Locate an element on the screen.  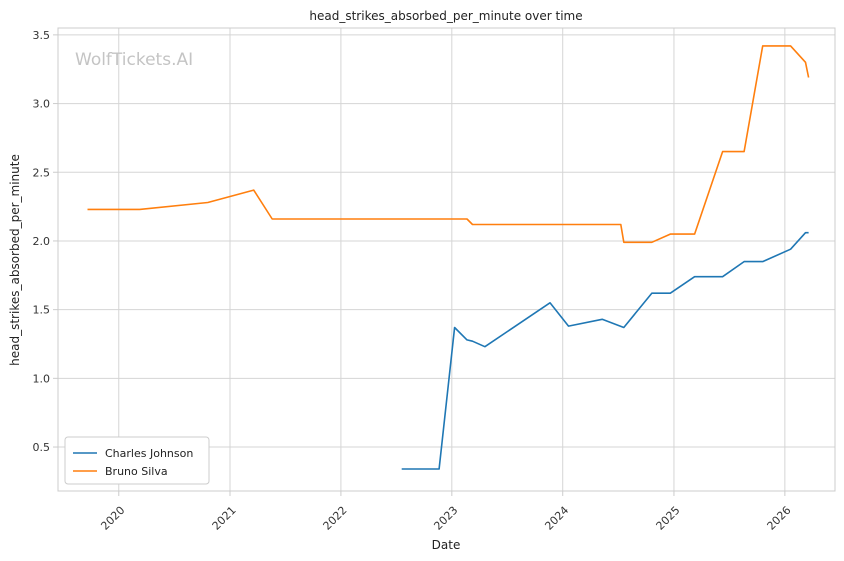
y-tick-label: 0.5 is located at coordinates (42, 447).